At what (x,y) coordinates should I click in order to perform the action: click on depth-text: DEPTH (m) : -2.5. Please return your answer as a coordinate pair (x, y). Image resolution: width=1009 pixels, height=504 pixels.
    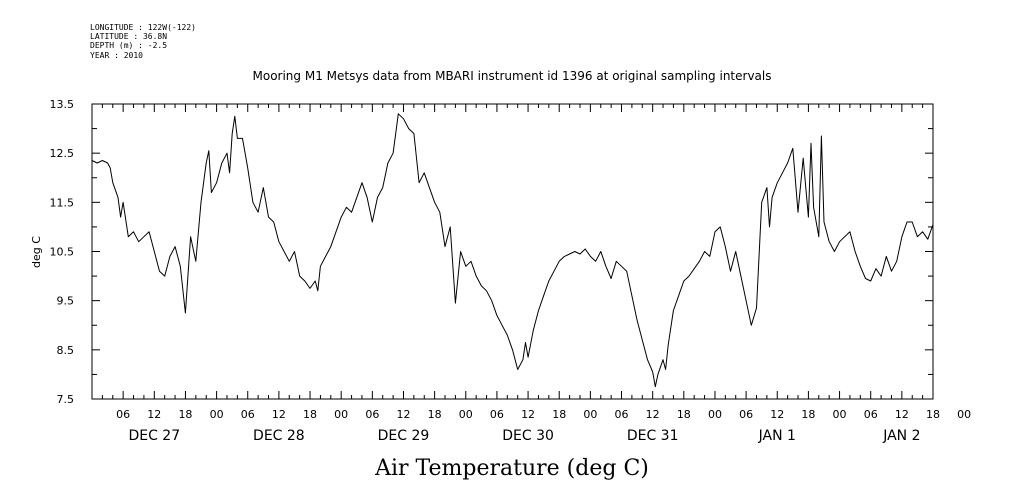
    Looking at the image, I should click on (128, 45).